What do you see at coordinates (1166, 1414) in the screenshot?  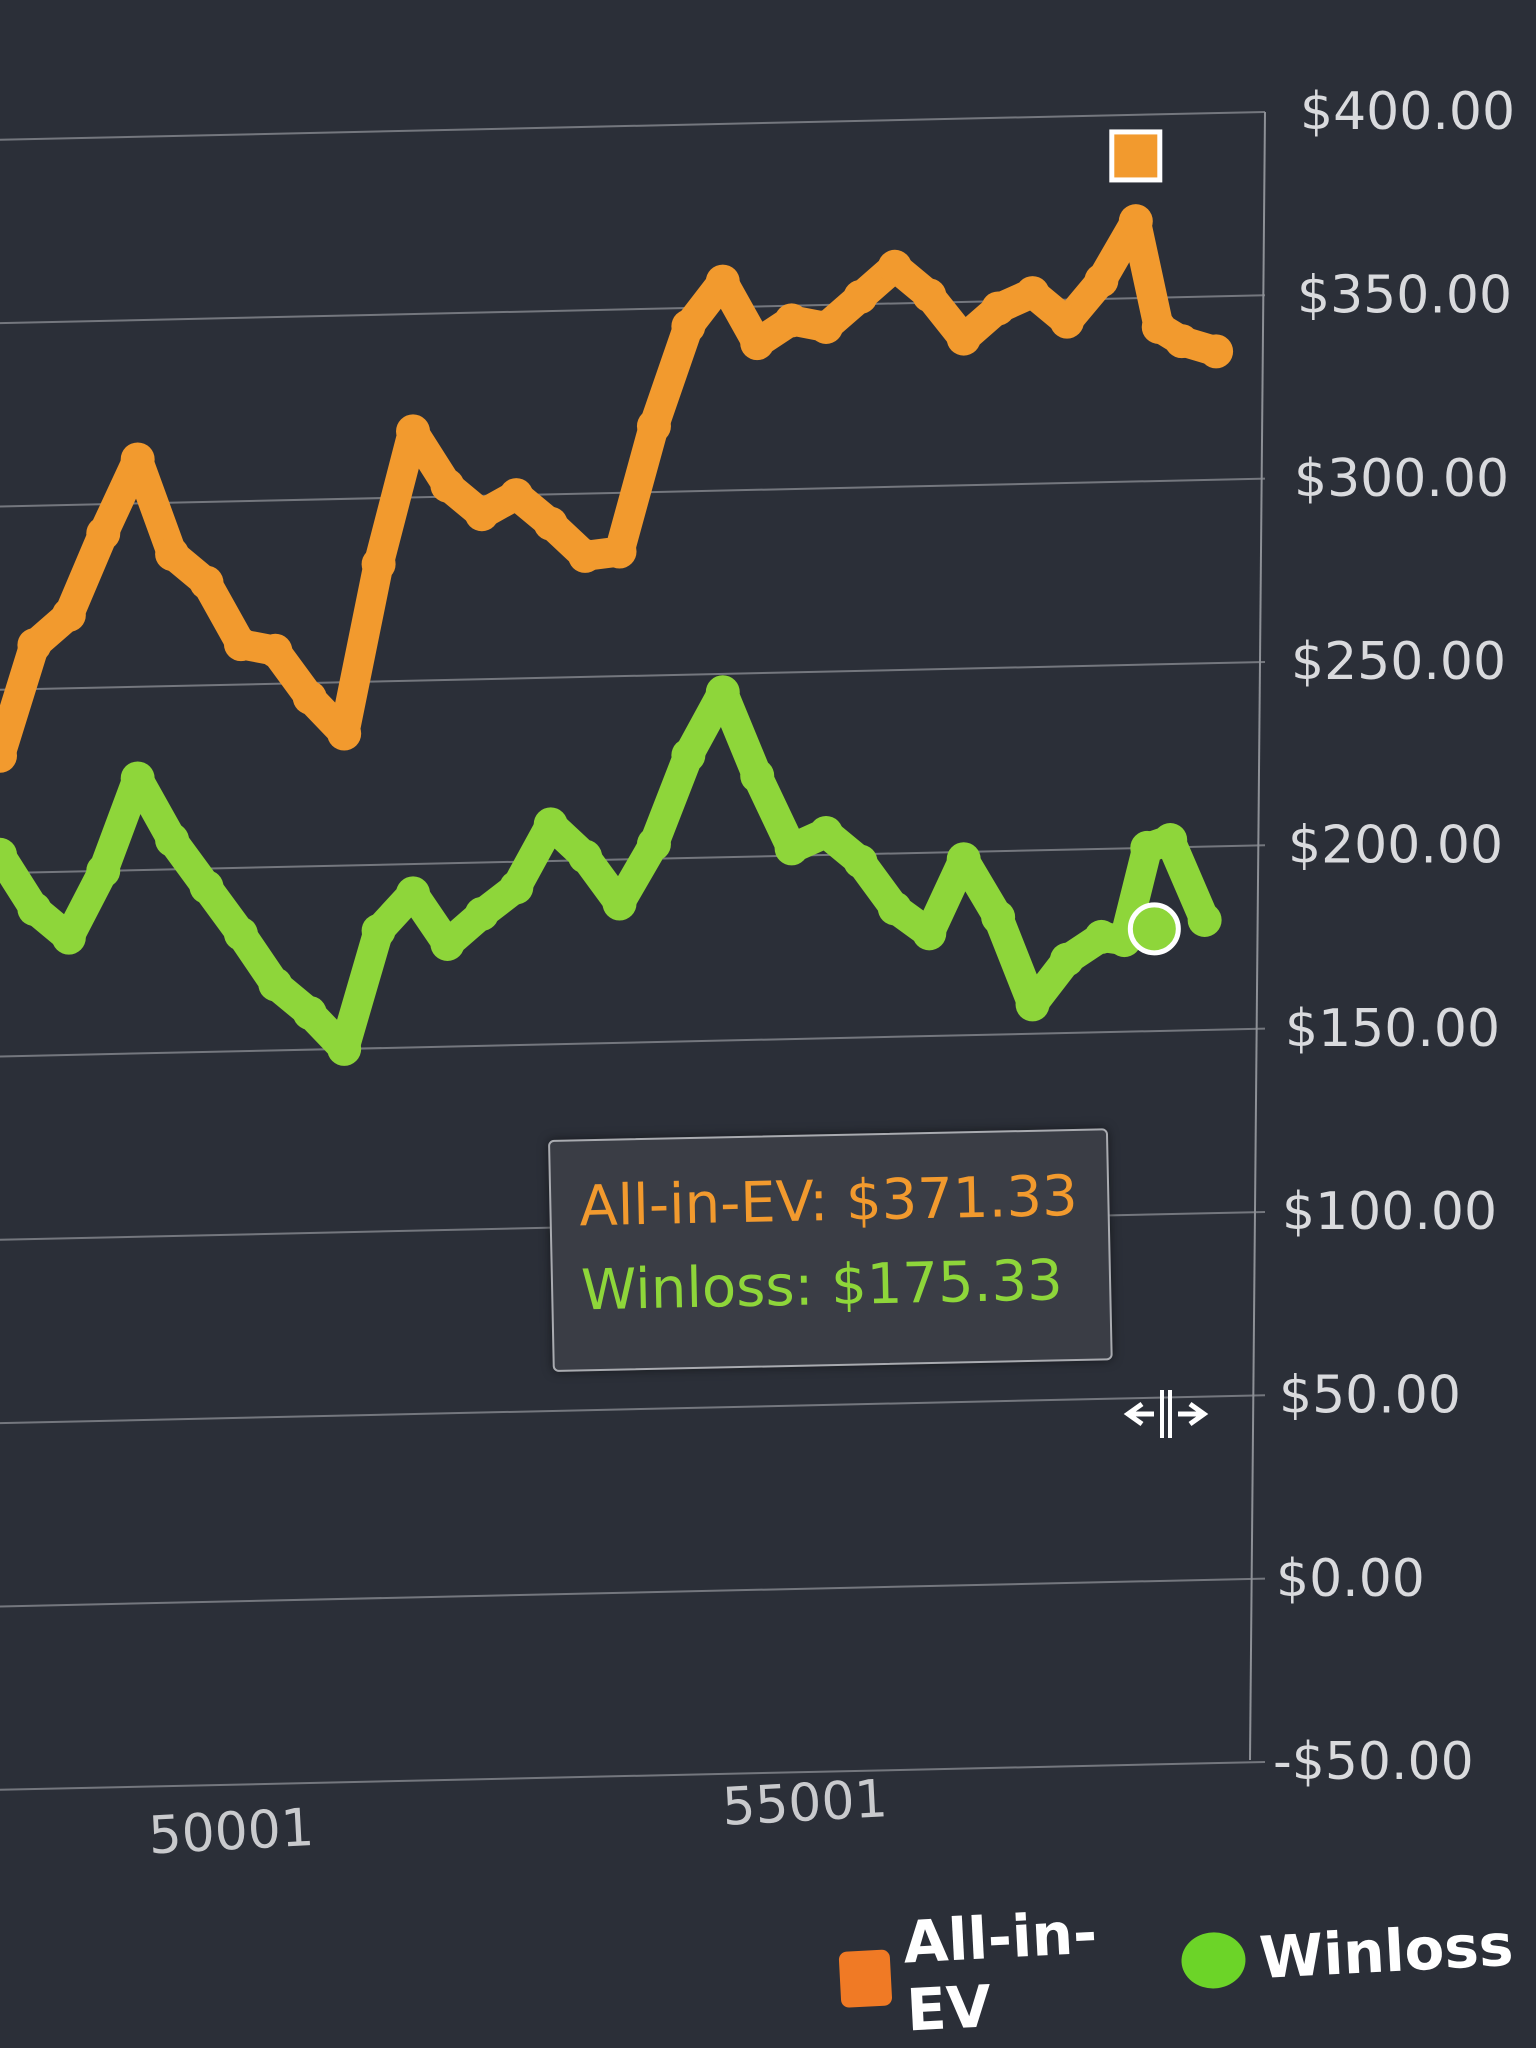 I see `resize-cursor-icon` at bounding box center [1166, 1414].